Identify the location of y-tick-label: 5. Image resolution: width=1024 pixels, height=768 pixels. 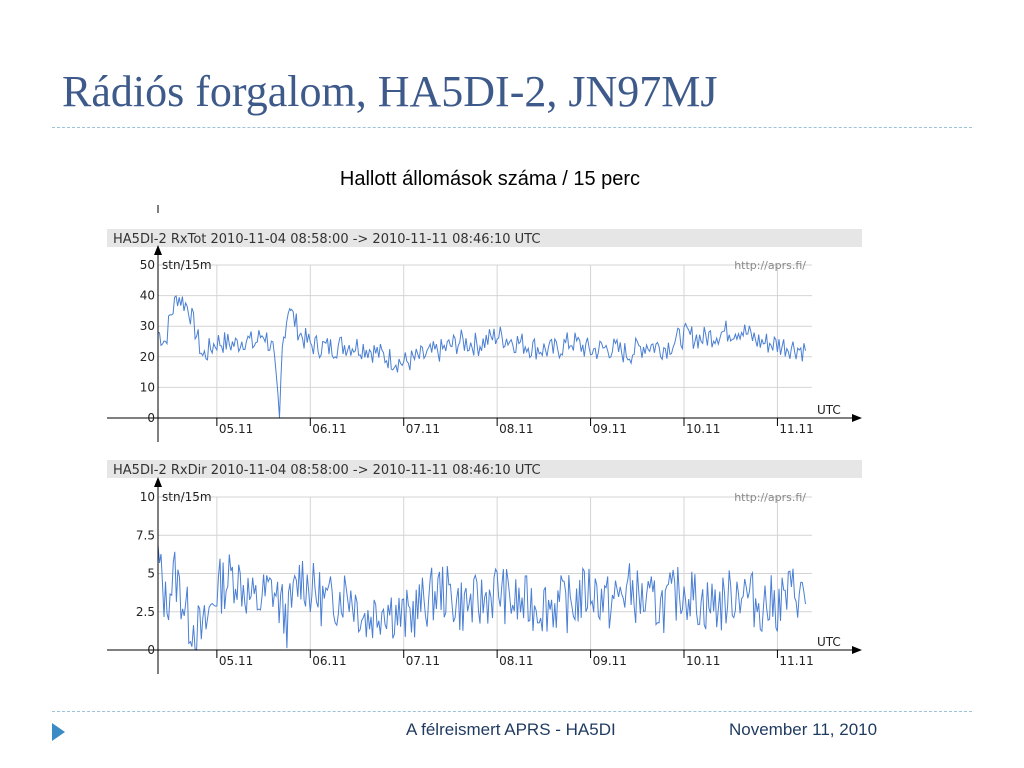
(151, 574).